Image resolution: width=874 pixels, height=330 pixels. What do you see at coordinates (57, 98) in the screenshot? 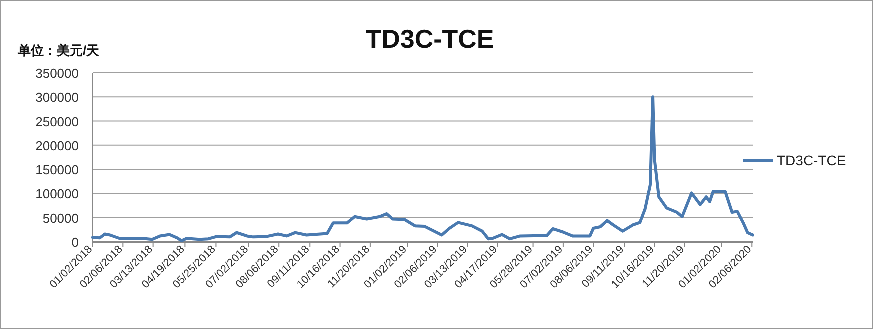
I see `y-tick-label: 300000` at bounding box center [57, 98].